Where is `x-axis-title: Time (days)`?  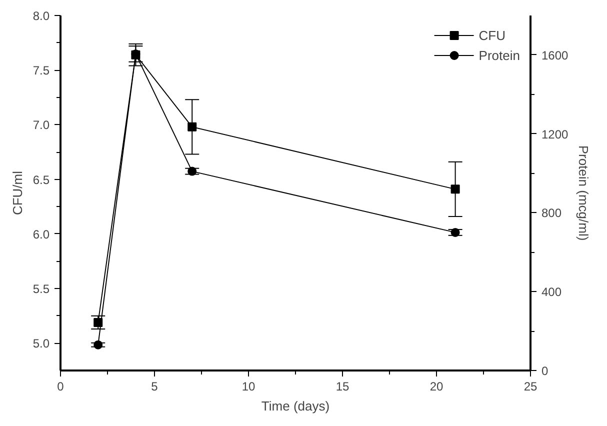
x-axis-title: Time (days) is located at coordinates (295, 406).